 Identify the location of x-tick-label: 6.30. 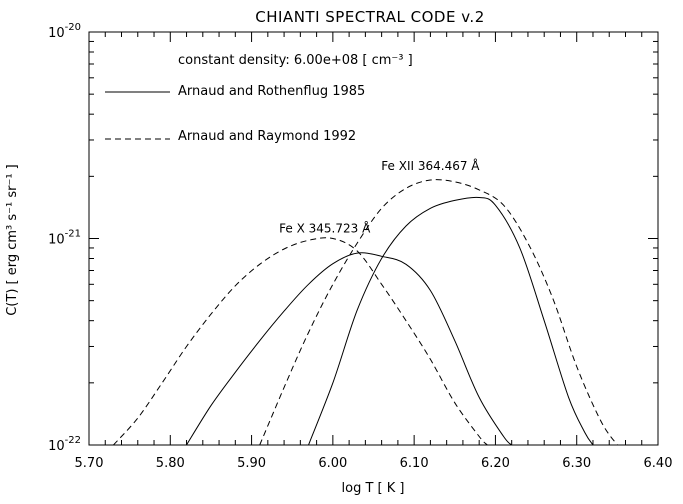
(576, 463).